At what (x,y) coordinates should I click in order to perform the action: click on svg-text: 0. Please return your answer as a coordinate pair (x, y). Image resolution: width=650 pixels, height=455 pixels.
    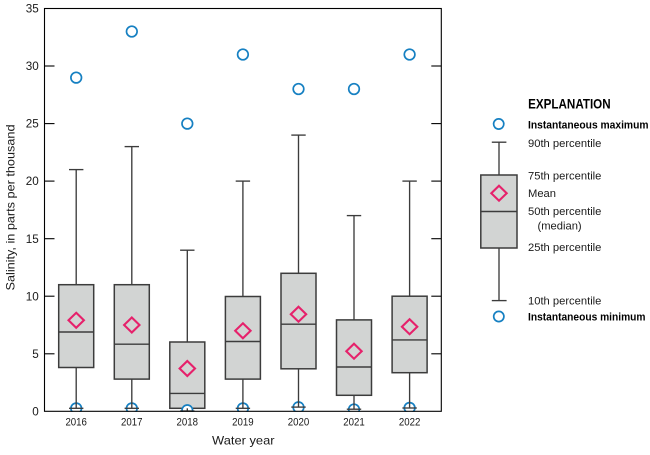
    Looking at the image, I should click on (35, 411).